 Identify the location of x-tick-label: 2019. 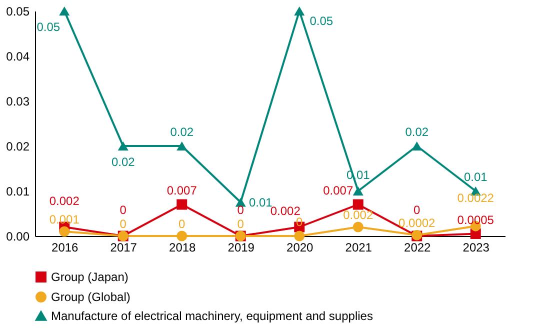
(241, 247).